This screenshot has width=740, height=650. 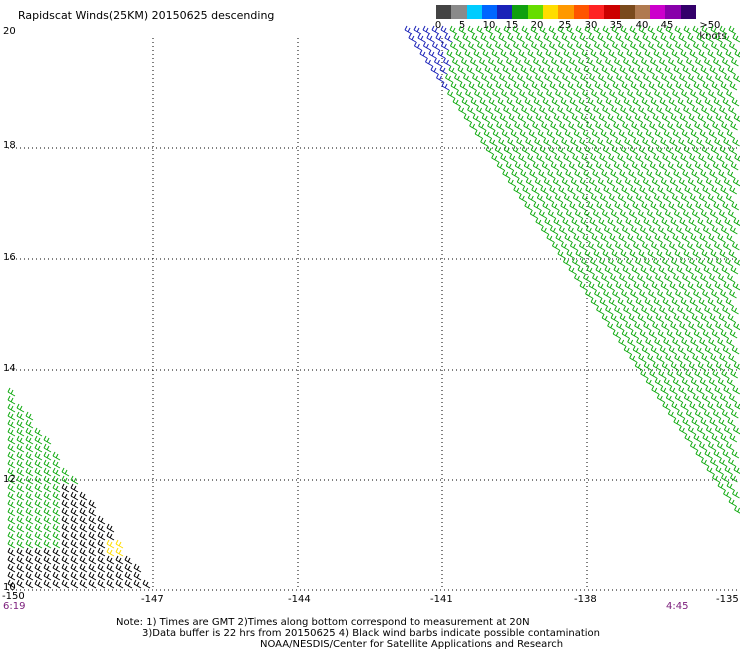 I want to click on colorbar-swatch, so click(x=535, y=12).